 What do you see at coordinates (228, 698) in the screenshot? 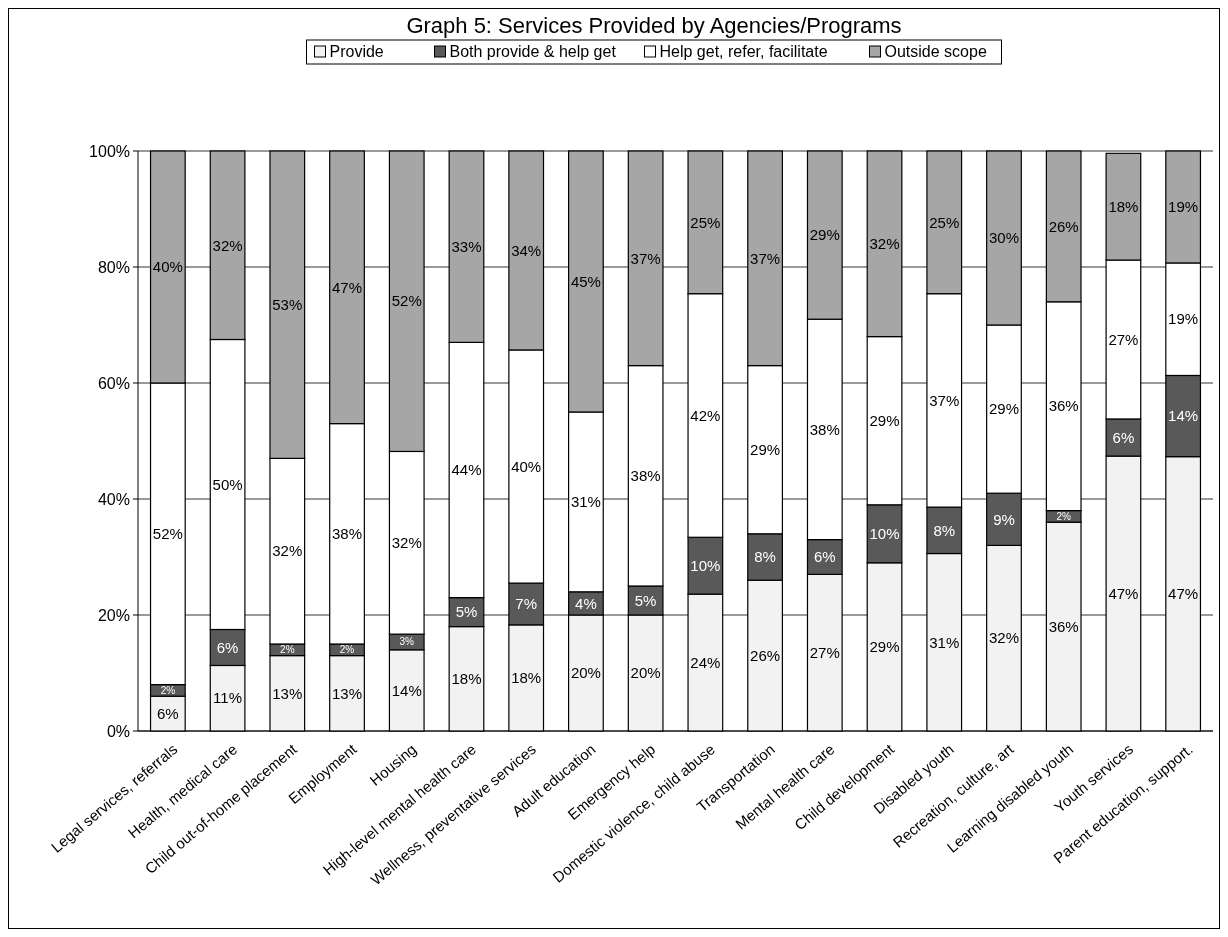
I see `data-label: 11%` at bounding box center [228, 698].